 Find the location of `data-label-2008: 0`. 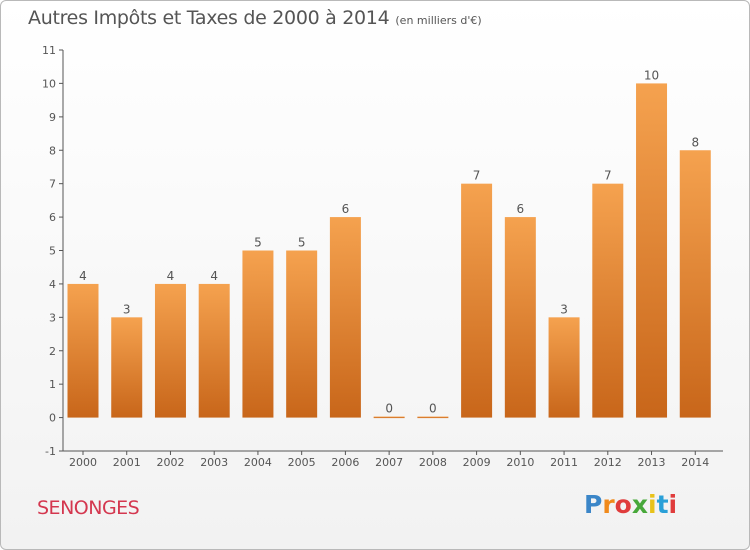

data-label-2008: 0 is located at coordinates (433, 409).